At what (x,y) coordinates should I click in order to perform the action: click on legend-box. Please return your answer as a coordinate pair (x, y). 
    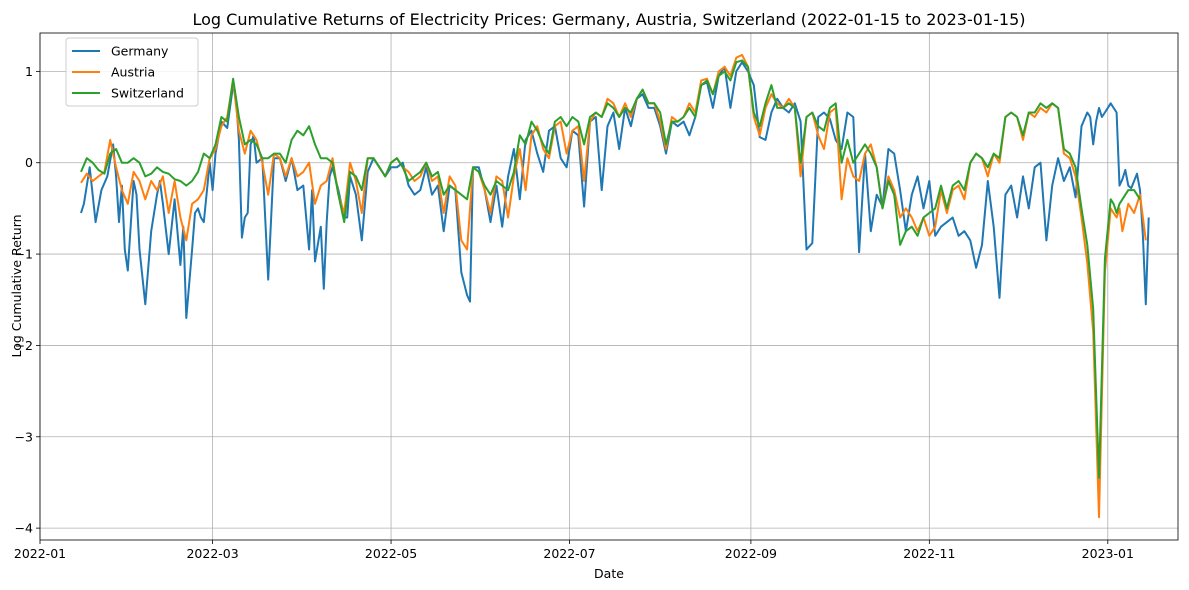
    Looking at the image, I should click on (132, 72).